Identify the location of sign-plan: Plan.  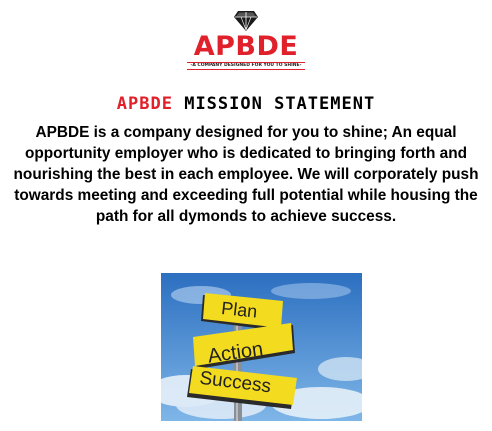
(242, 312).